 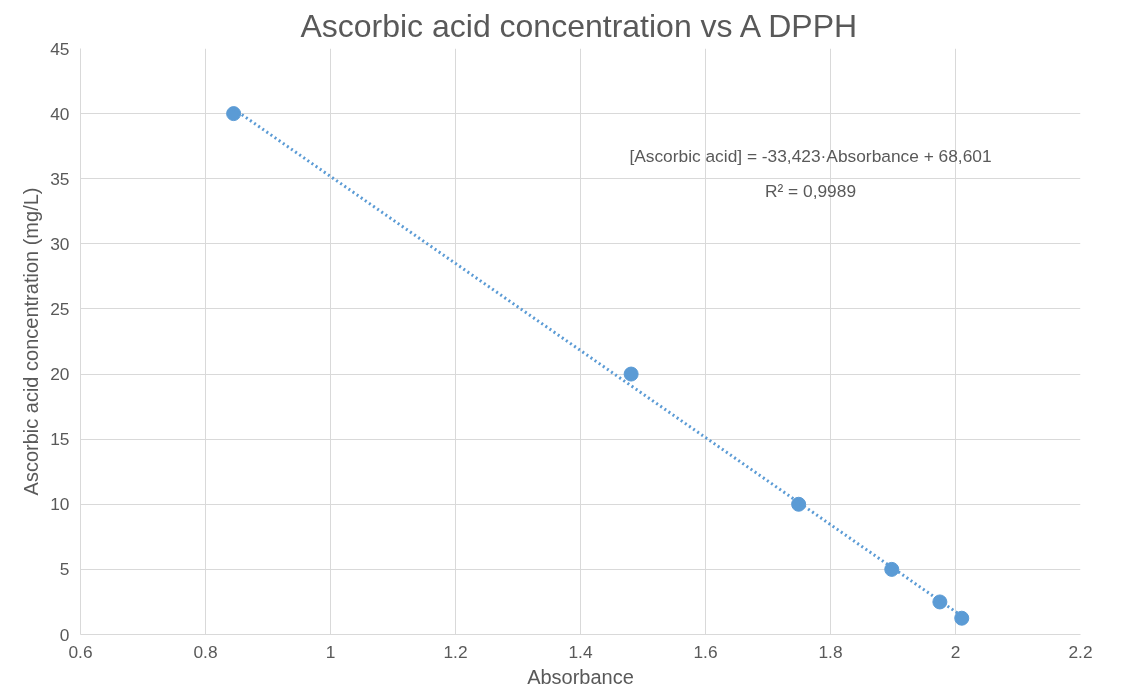 What do you see at coordinates (60, 308) in the screenshot?
I see `y-tick-label: 25` at bounding box center [60, 308].